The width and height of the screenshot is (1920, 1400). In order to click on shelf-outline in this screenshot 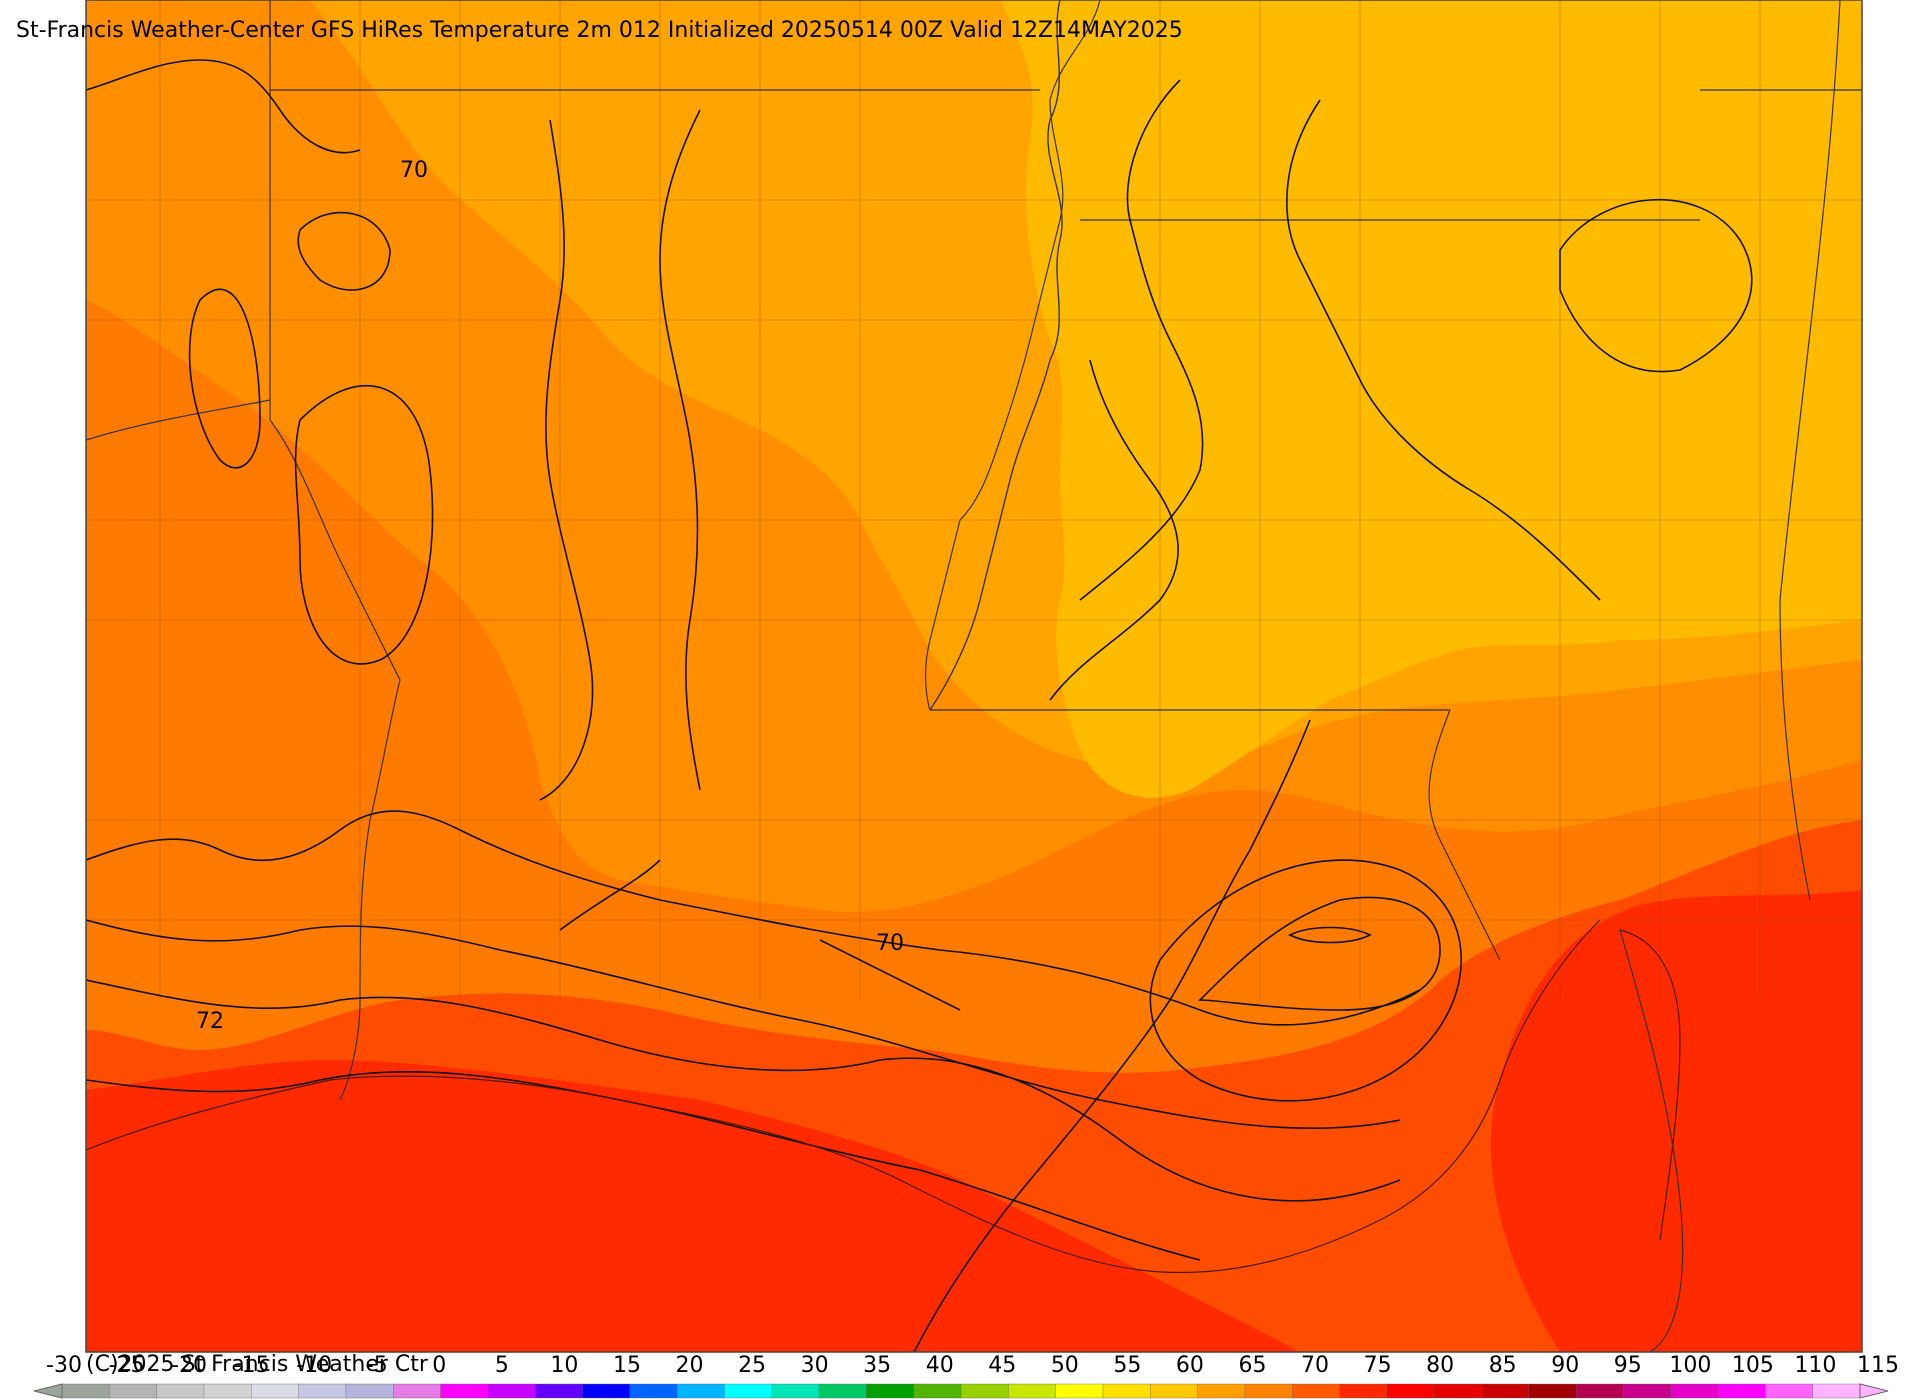, I will do `click(1651, 1140)`.